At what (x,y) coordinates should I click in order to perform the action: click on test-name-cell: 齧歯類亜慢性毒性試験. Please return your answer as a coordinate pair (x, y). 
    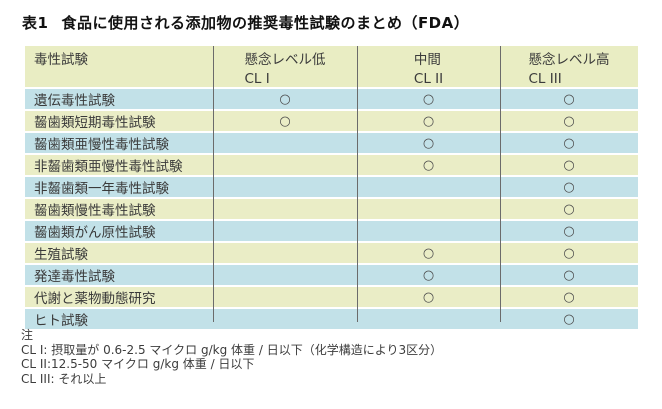
    Looking at the image, I should click on (101, 145).